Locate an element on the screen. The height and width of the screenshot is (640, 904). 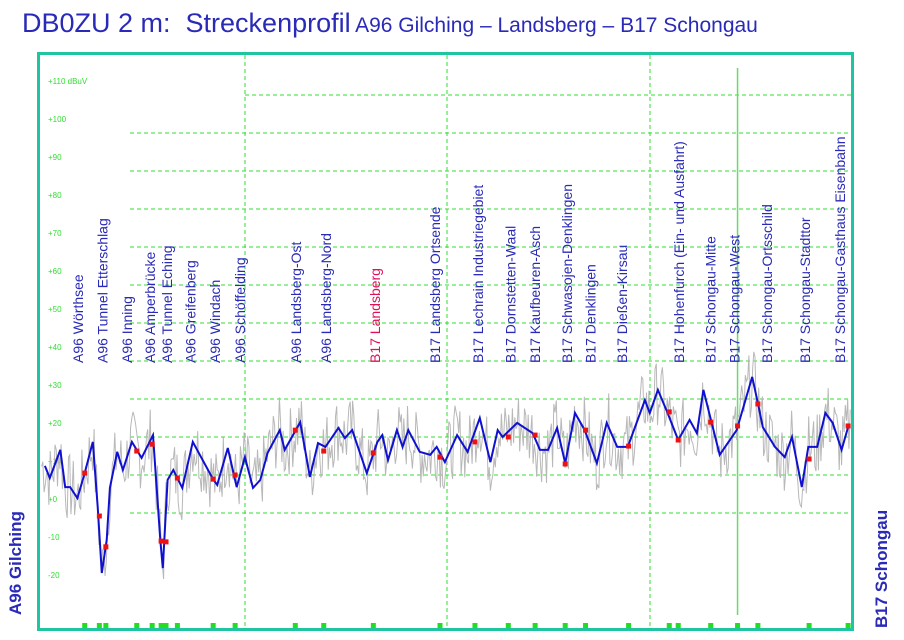
y-tick-label: +0 is located at coordinates (53, 499).